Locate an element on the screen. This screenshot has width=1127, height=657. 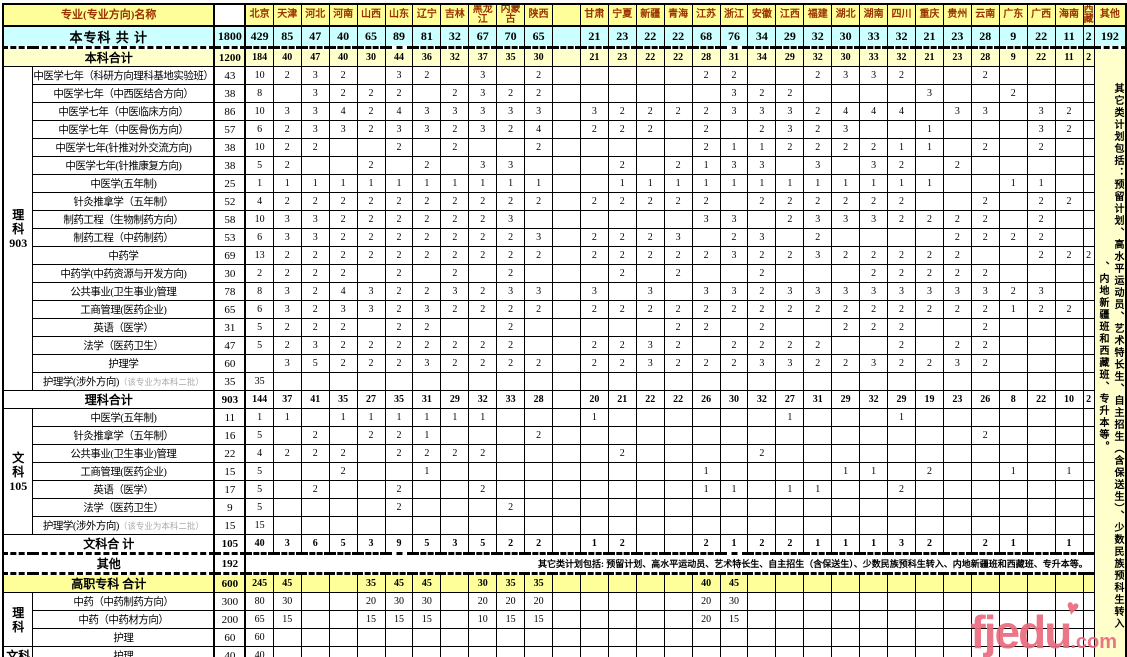
value-cell: 32 is located at coordinates (483, 399).